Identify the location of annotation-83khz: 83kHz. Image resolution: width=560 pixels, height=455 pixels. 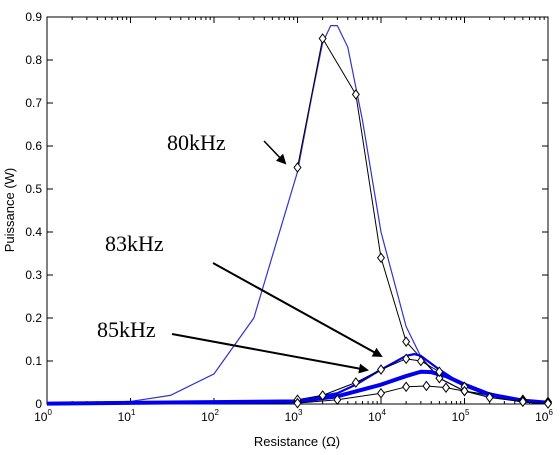
(134, 243).